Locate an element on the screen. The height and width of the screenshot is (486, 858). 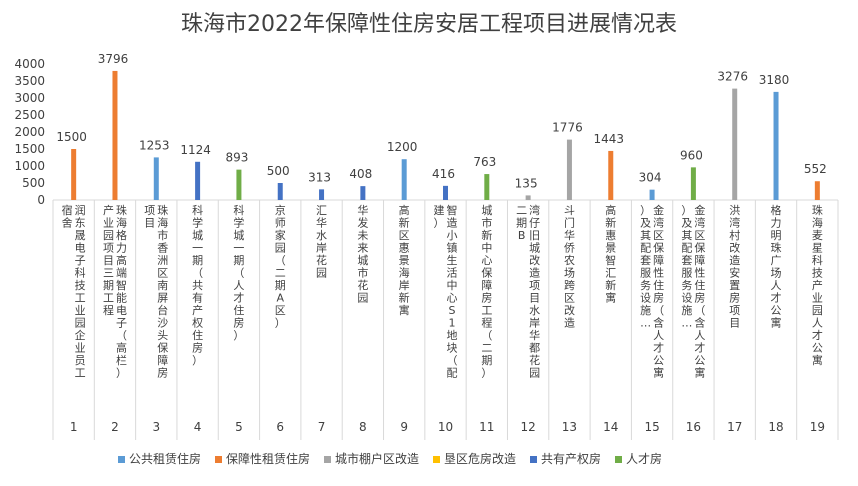
svg-text: 及 is located at coordinates (645, 223).